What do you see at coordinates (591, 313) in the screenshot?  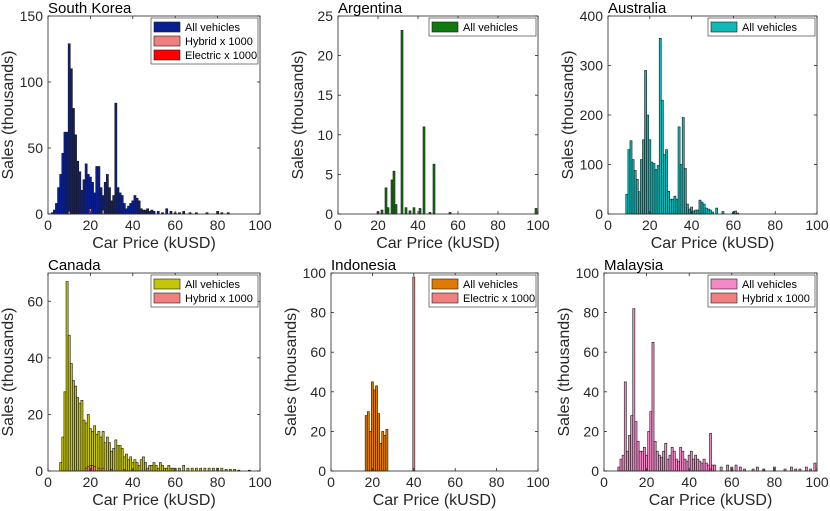 I see `y-tick-label: 80` at bounding box center [591, 313].